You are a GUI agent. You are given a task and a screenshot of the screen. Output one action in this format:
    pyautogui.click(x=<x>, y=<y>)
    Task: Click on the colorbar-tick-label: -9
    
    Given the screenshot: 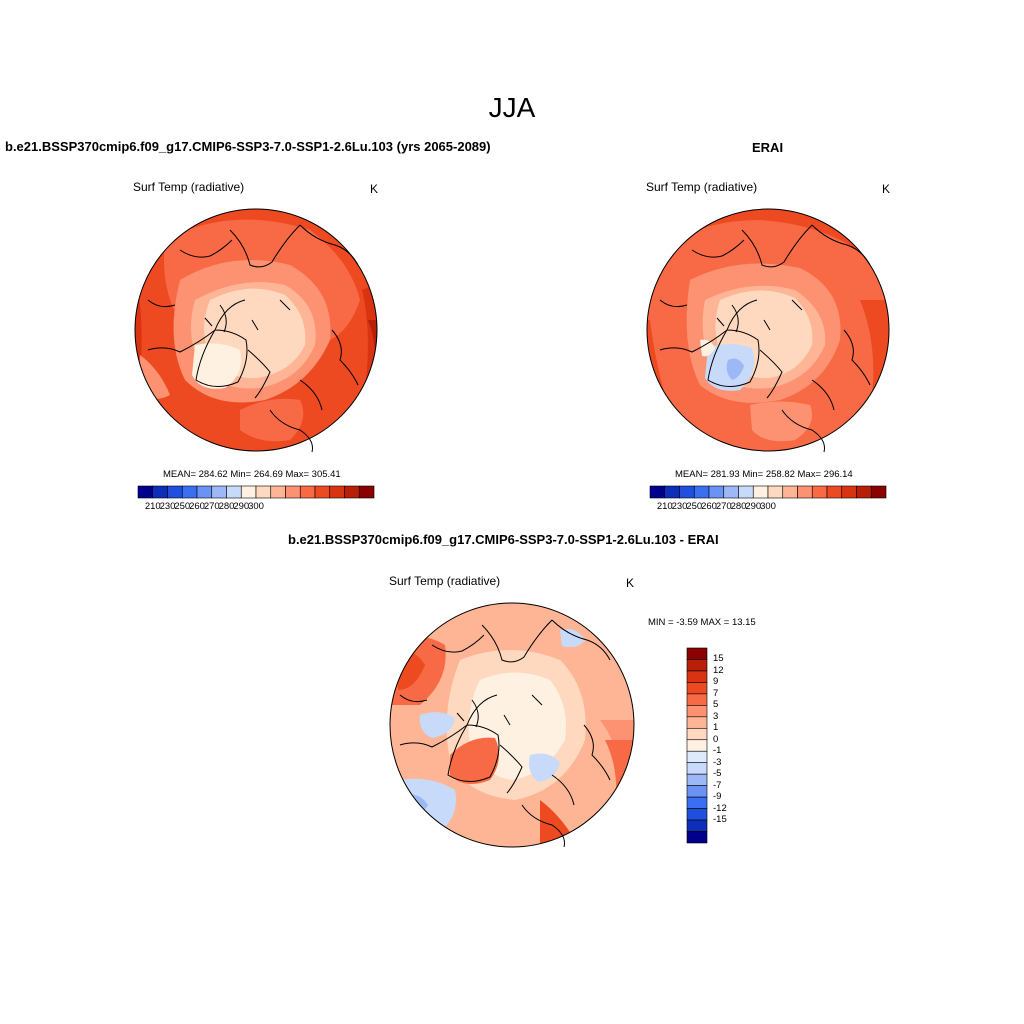 What is the action you would take?
    pyautogui.click(x=717, y=797)
    